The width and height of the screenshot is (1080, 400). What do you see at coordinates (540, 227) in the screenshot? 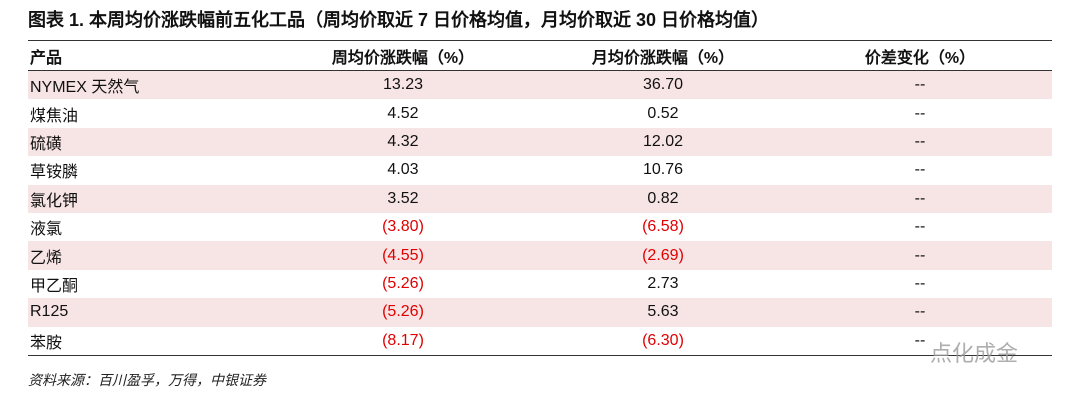
I see `table-row: 液氯 (3.80) (6.58) --` at bounding box center [540, 227].